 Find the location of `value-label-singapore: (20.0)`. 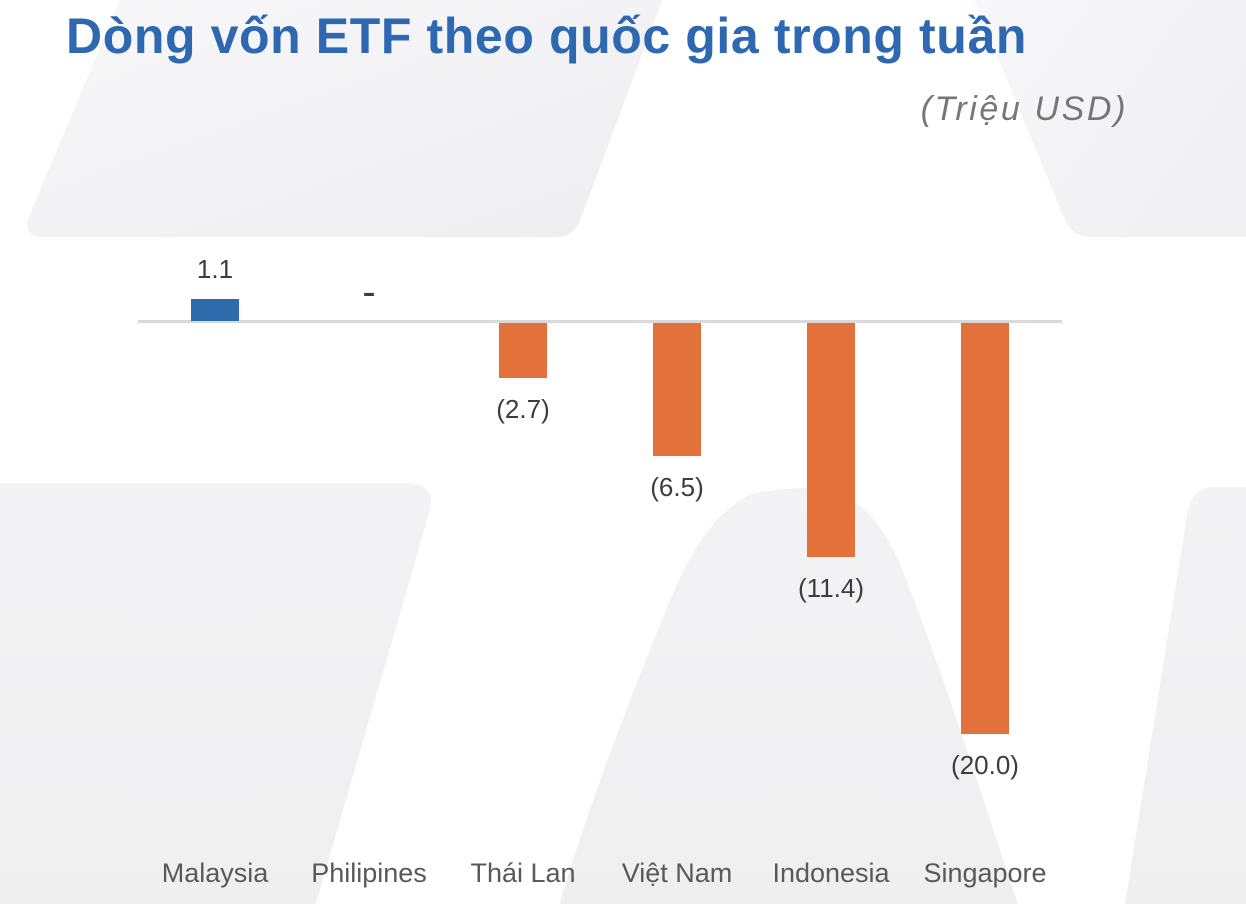

value-label-singapore: (20.0) is located at coordinates (985, 764).